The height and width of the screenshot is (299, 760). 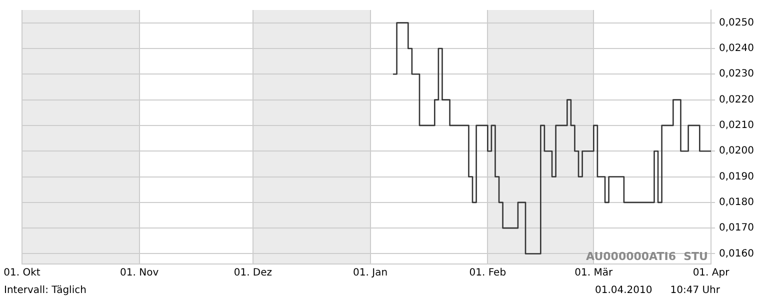 I want to click on y-tick-label: 0,0180, so click(x=736, y=202).